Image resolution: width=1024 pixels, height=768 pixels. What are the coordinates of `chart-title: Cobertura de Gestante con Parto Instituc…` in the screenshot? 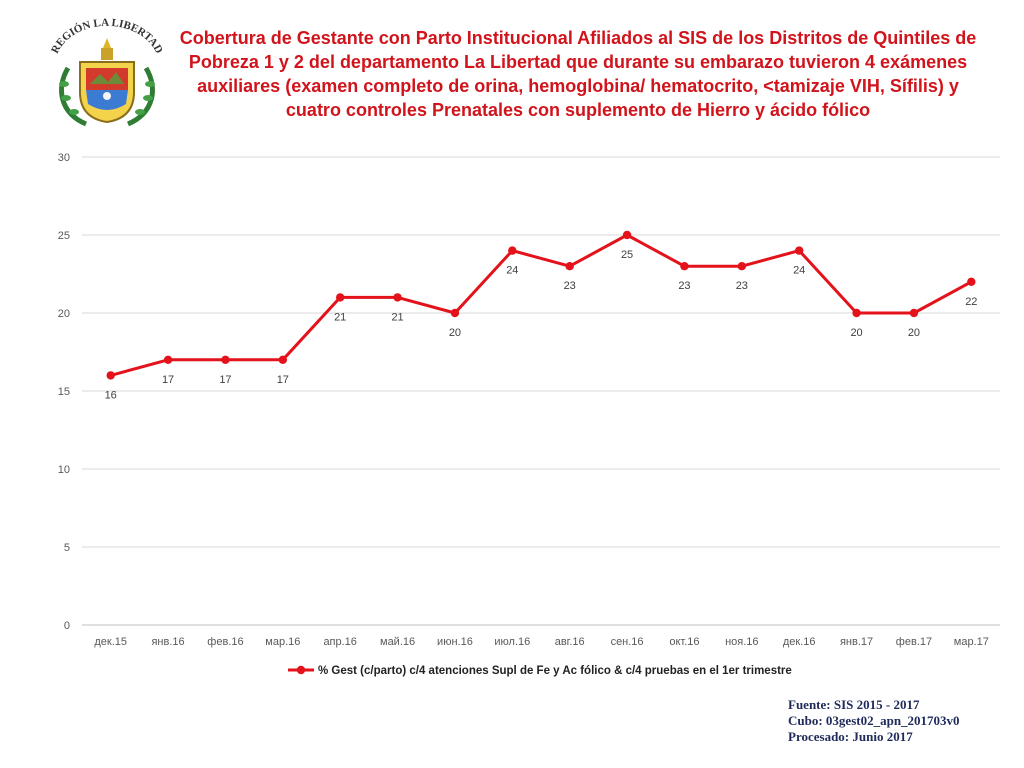 It's located at (578, 74).